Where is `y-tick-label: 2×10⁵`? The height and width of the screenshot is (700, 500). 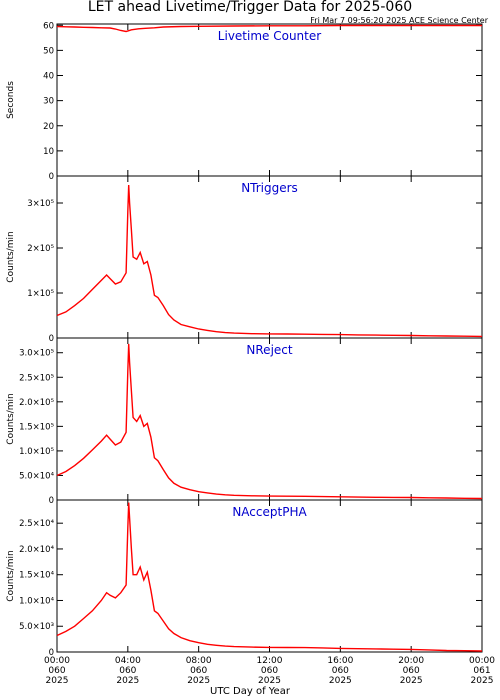 y-tick-label: 2×10⁵ is located at coordinates (40, 249).